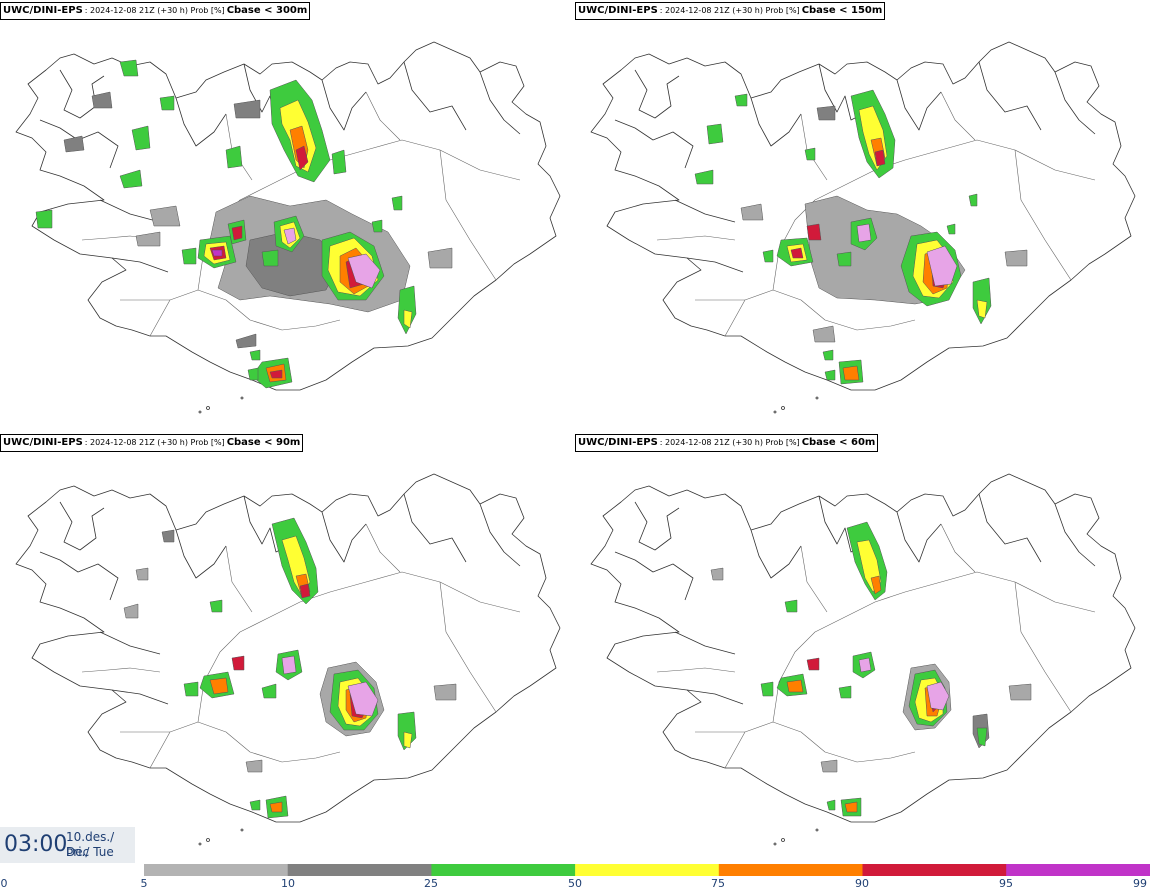 The height and width of the screenshot is (891, 1150). What do you see at coordinates (575, 883) in the screenshot?
I see `colorbar-tick-50: 50` at bounding box center [575, 883].